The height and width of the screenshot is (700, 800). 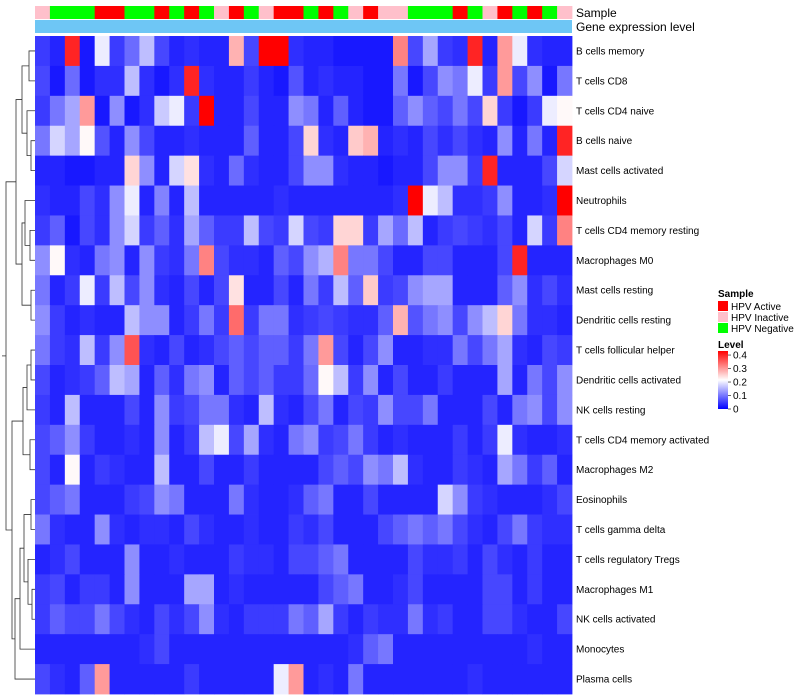 What do you see at coordinates (760, 318) in the screenshot?
I see `legend-label-hpv-inactive: HPV Inactive` at bounding box center [760, 318].